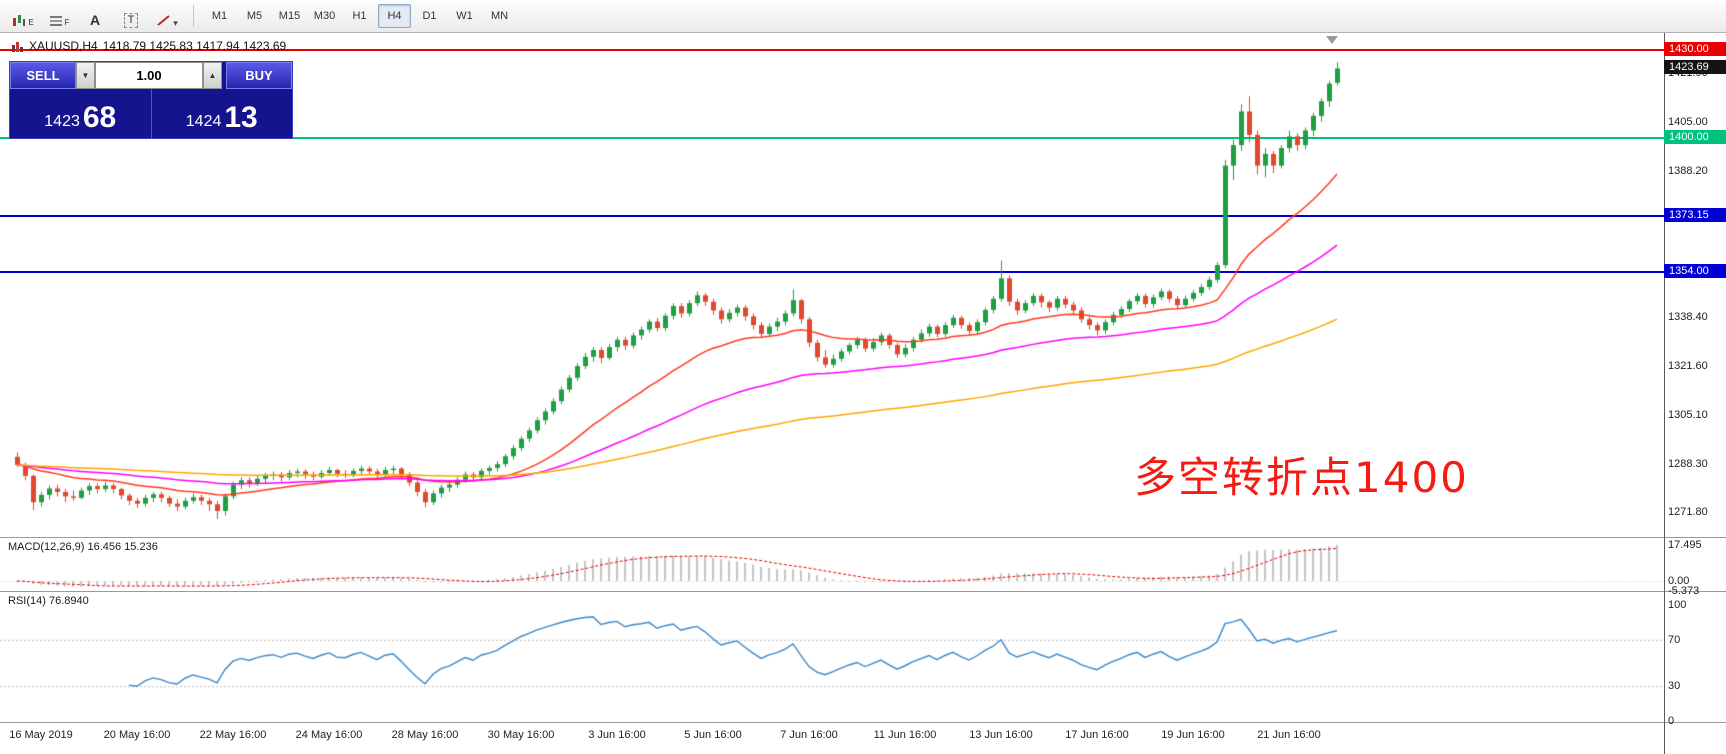 The image size is (1726, 754). I want to click on time-label-12: 17 Jun 16:00, so click(1097, 735).